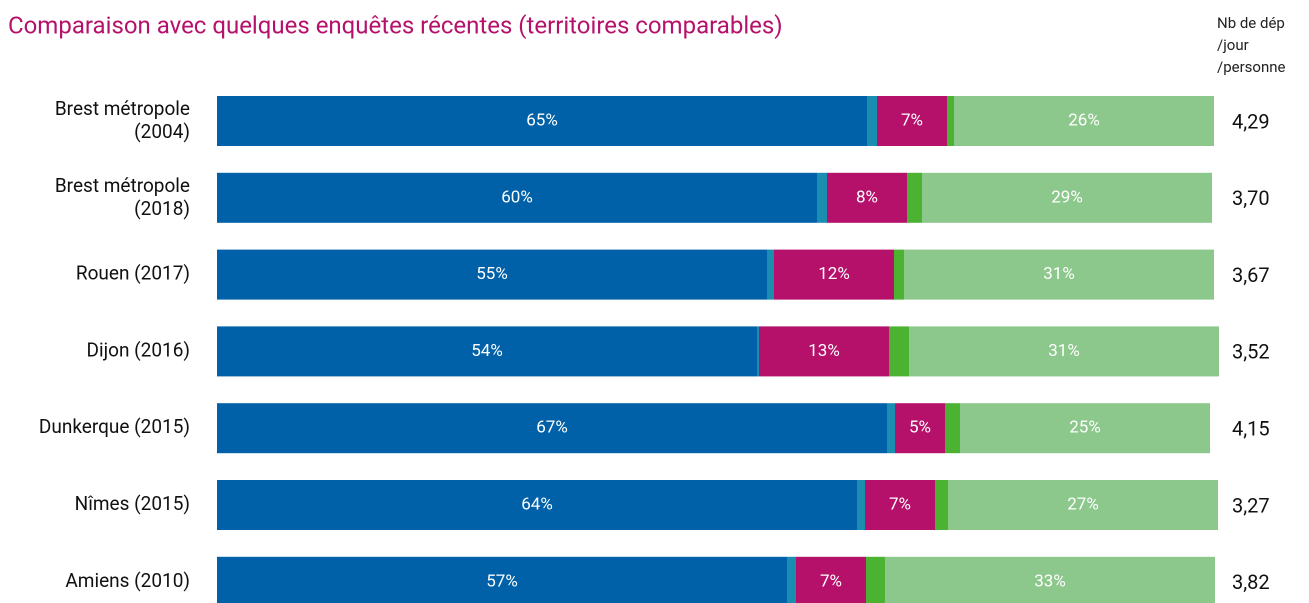  I want to click on data-label: 27%, so click(1083, 504).